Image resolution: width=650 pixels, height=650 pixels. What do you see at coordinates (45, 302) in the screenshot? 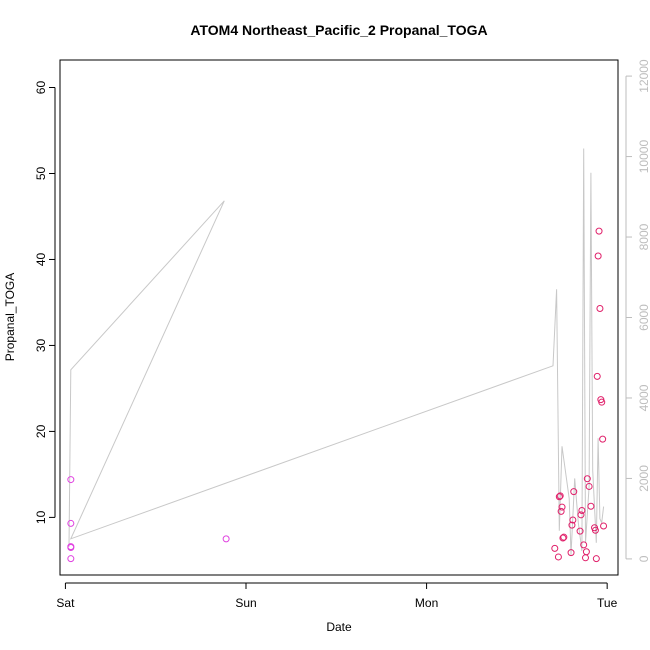
I see `y-axis-left: 10 20 30 40 50 60` at bounding box center [45, 302].